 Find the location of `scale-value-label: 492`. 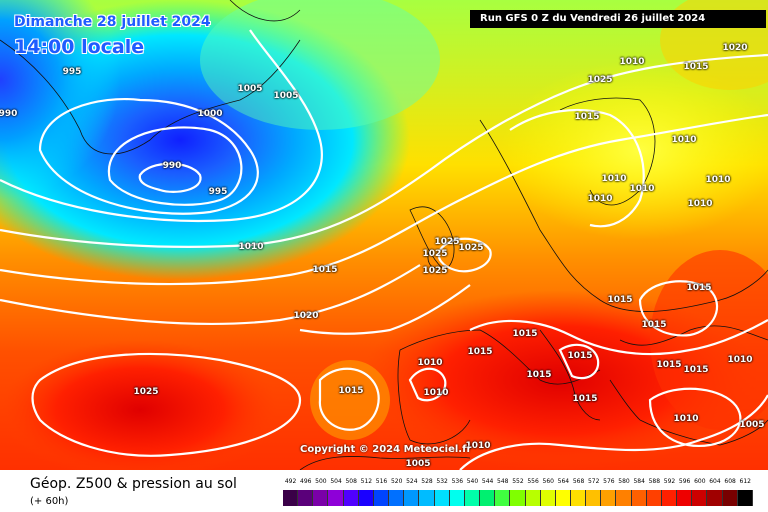

scale-value-label: 492 is located at coordinates (290, 481).